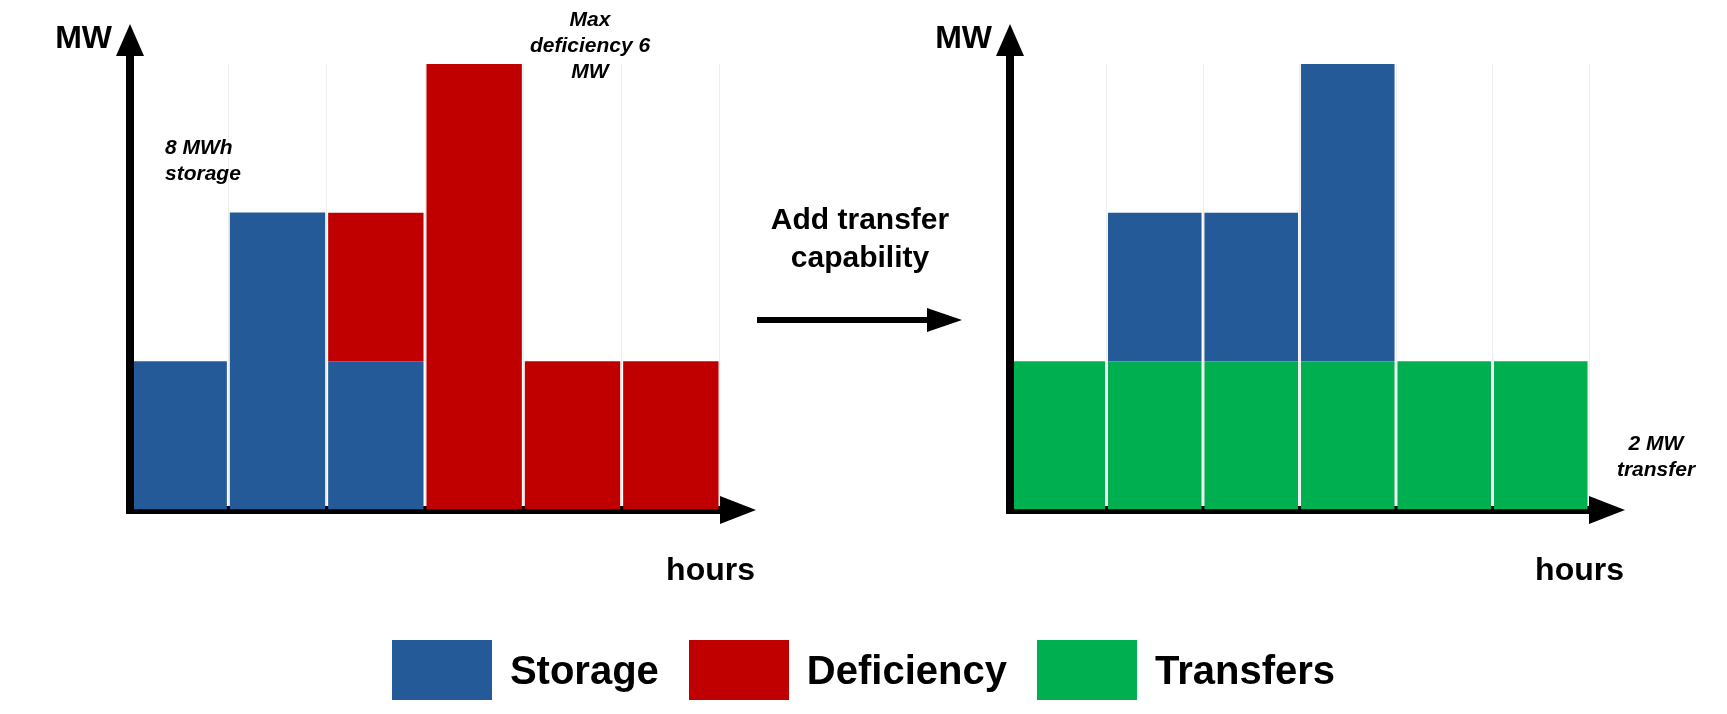 The width and height of the screenshot is (1727, 714). What do you see at coordinates (1245, 670) in the screenshot?
I see `legend-label: Transfers` at bounding box center [1245, 670].